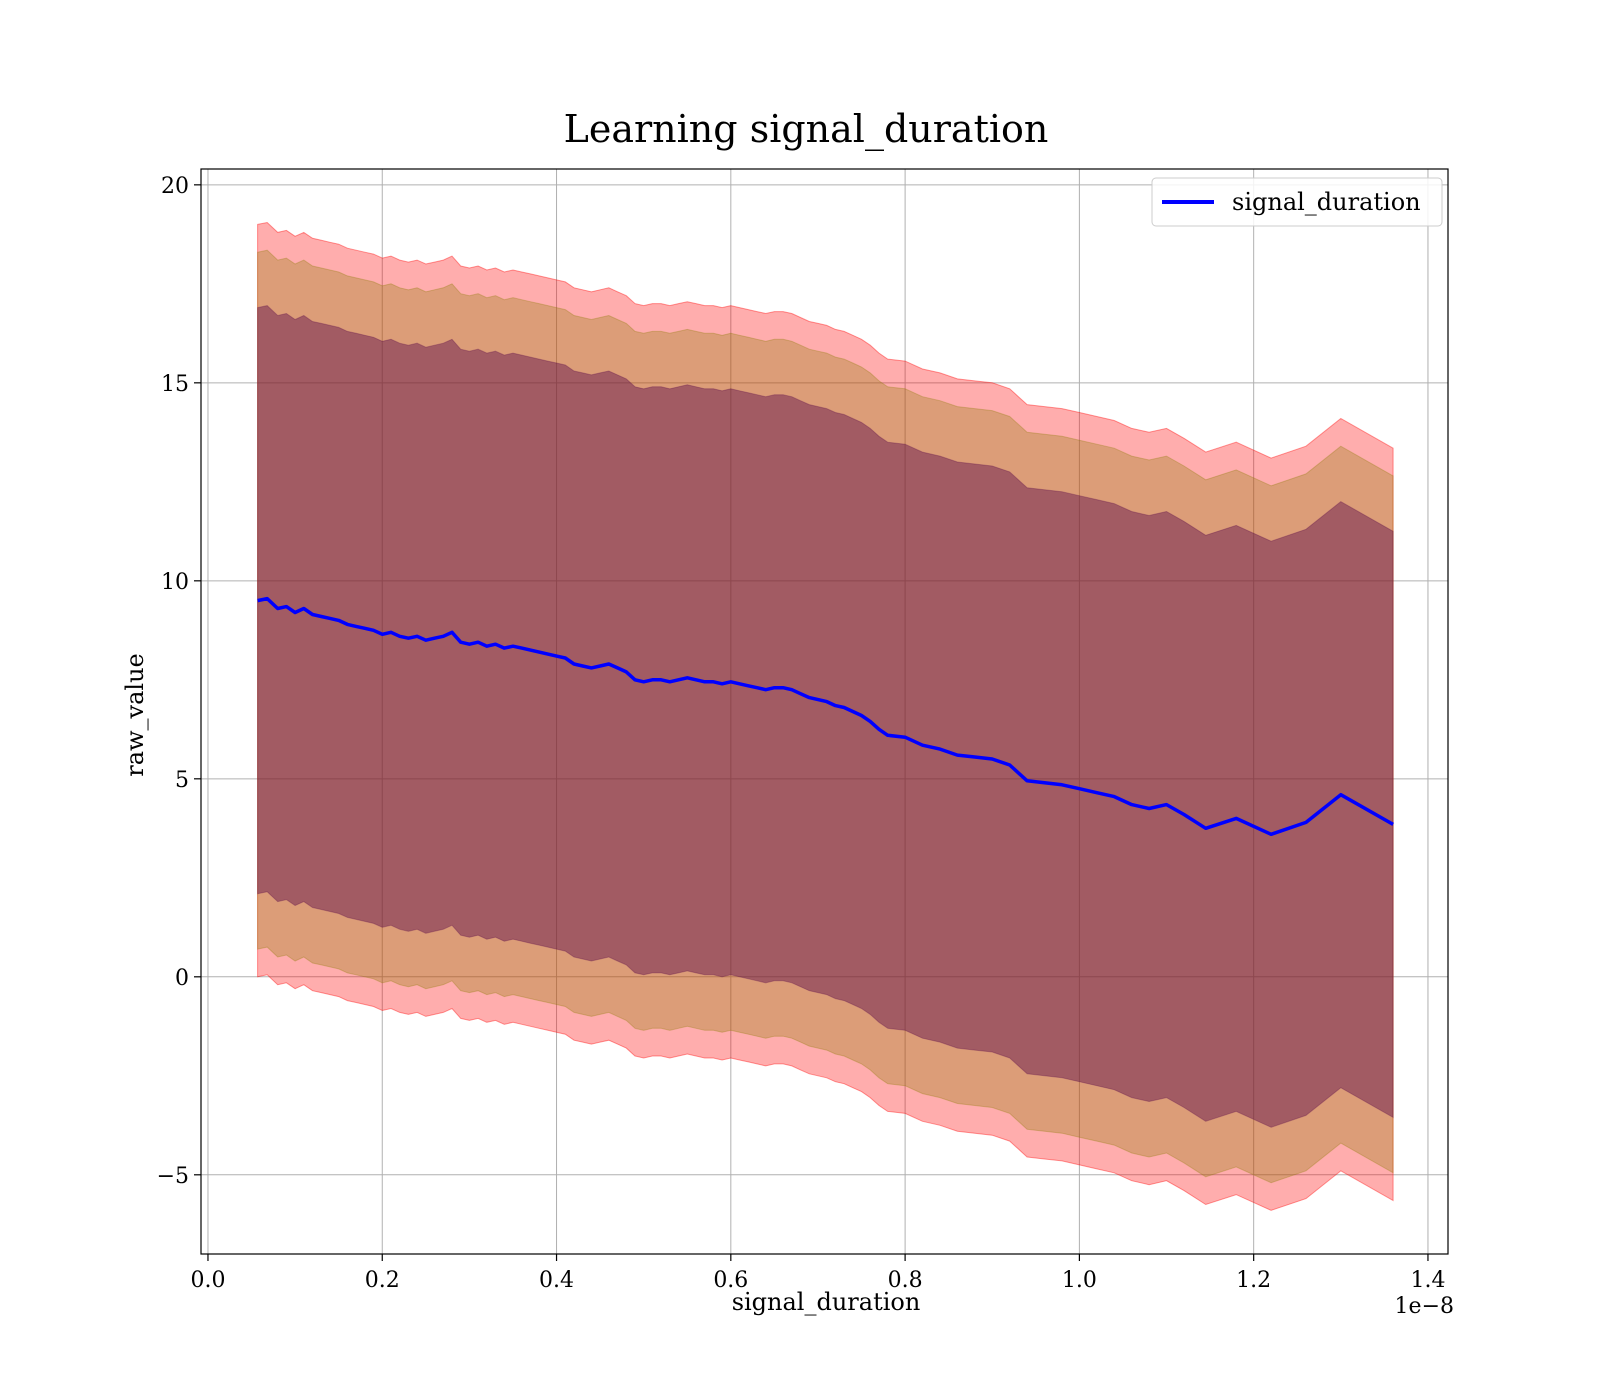 Image resolution: width=1600 pixels, height=1400 pixels. What do you see at coordinates (173, 1176) in the screenshot?
I see `y-tick-label: −5` at bounding box center [173, 1176].